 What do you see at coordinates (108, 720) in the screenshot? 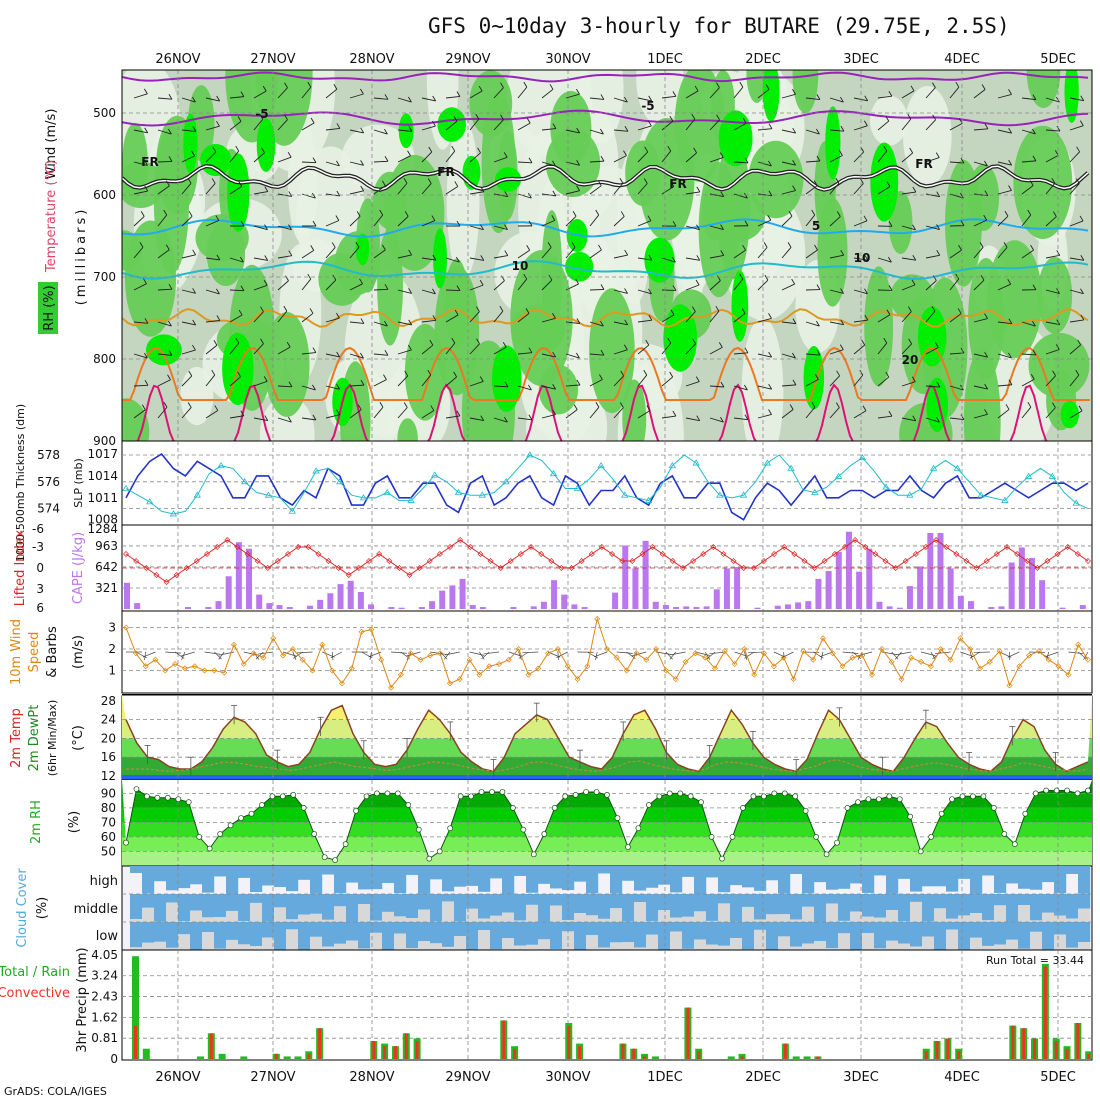
I see `tick-label: 24` at bounding box center [108, 720].